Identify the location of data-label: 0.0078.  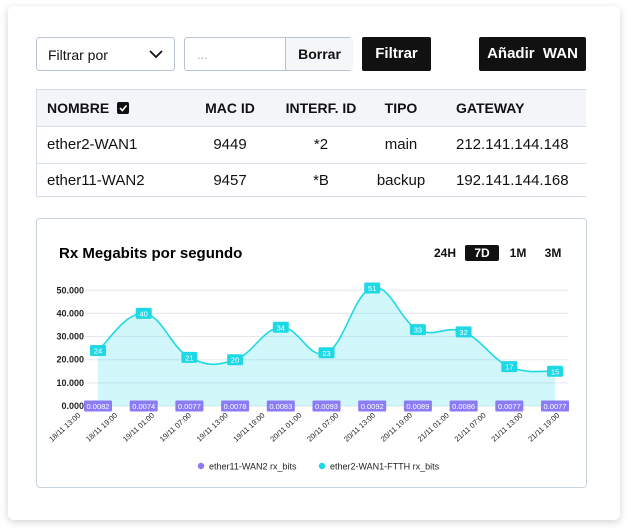
(235, 406).